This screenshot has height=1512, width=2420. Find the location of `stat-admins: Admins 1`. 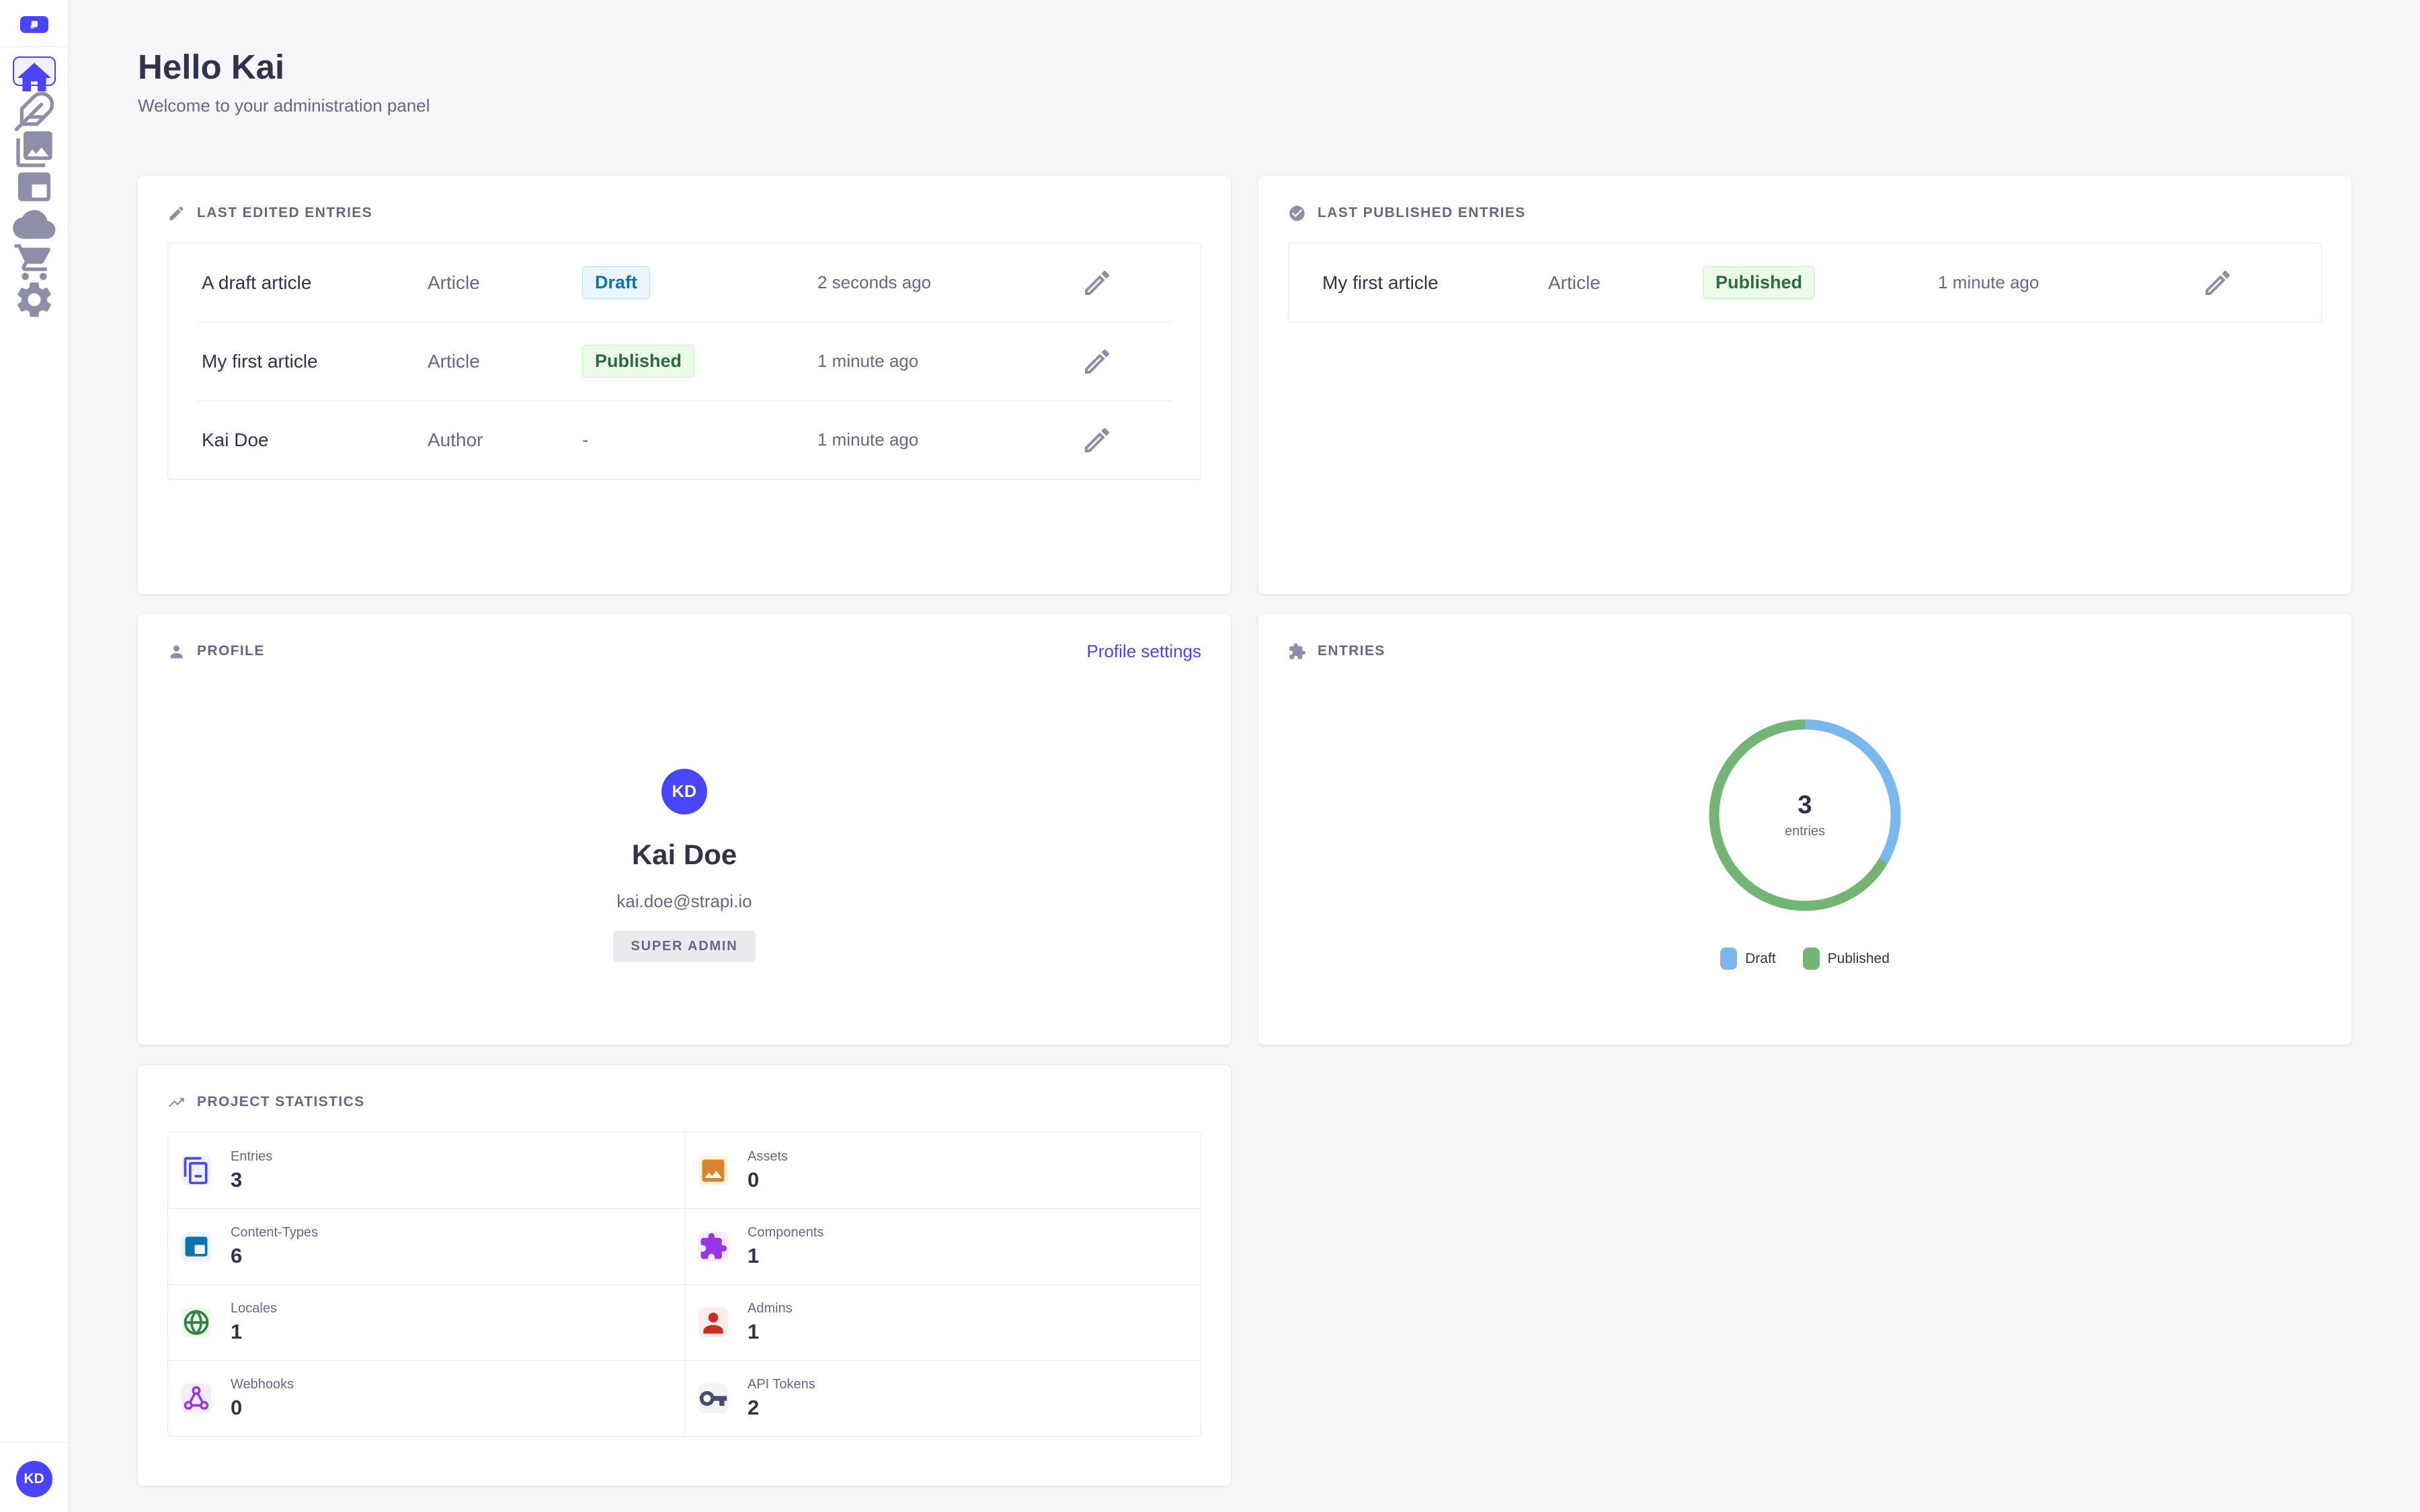

stat-admins: Admins 1 is located at coordinates (942, 1322).